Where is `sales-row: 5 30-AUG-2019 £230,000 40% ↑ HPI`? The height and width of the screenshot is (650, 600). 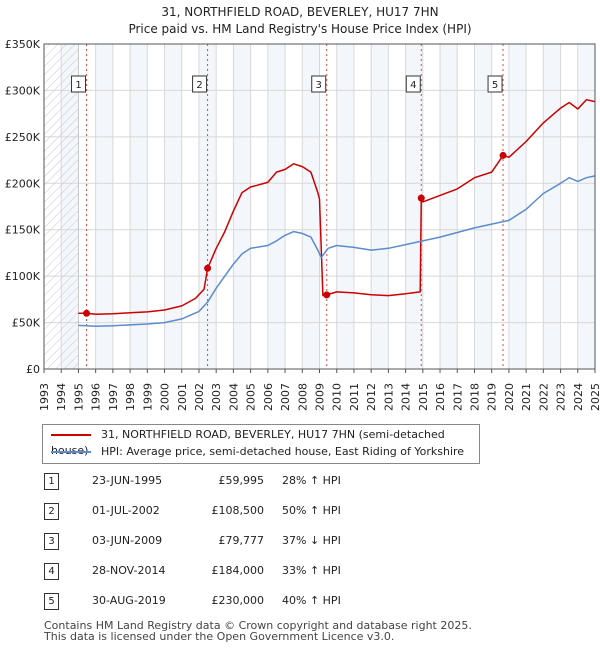 sales-row: 5 30-AUG-2019 £230,000 40% ↑ HPI is located at coordinates (264, 605).